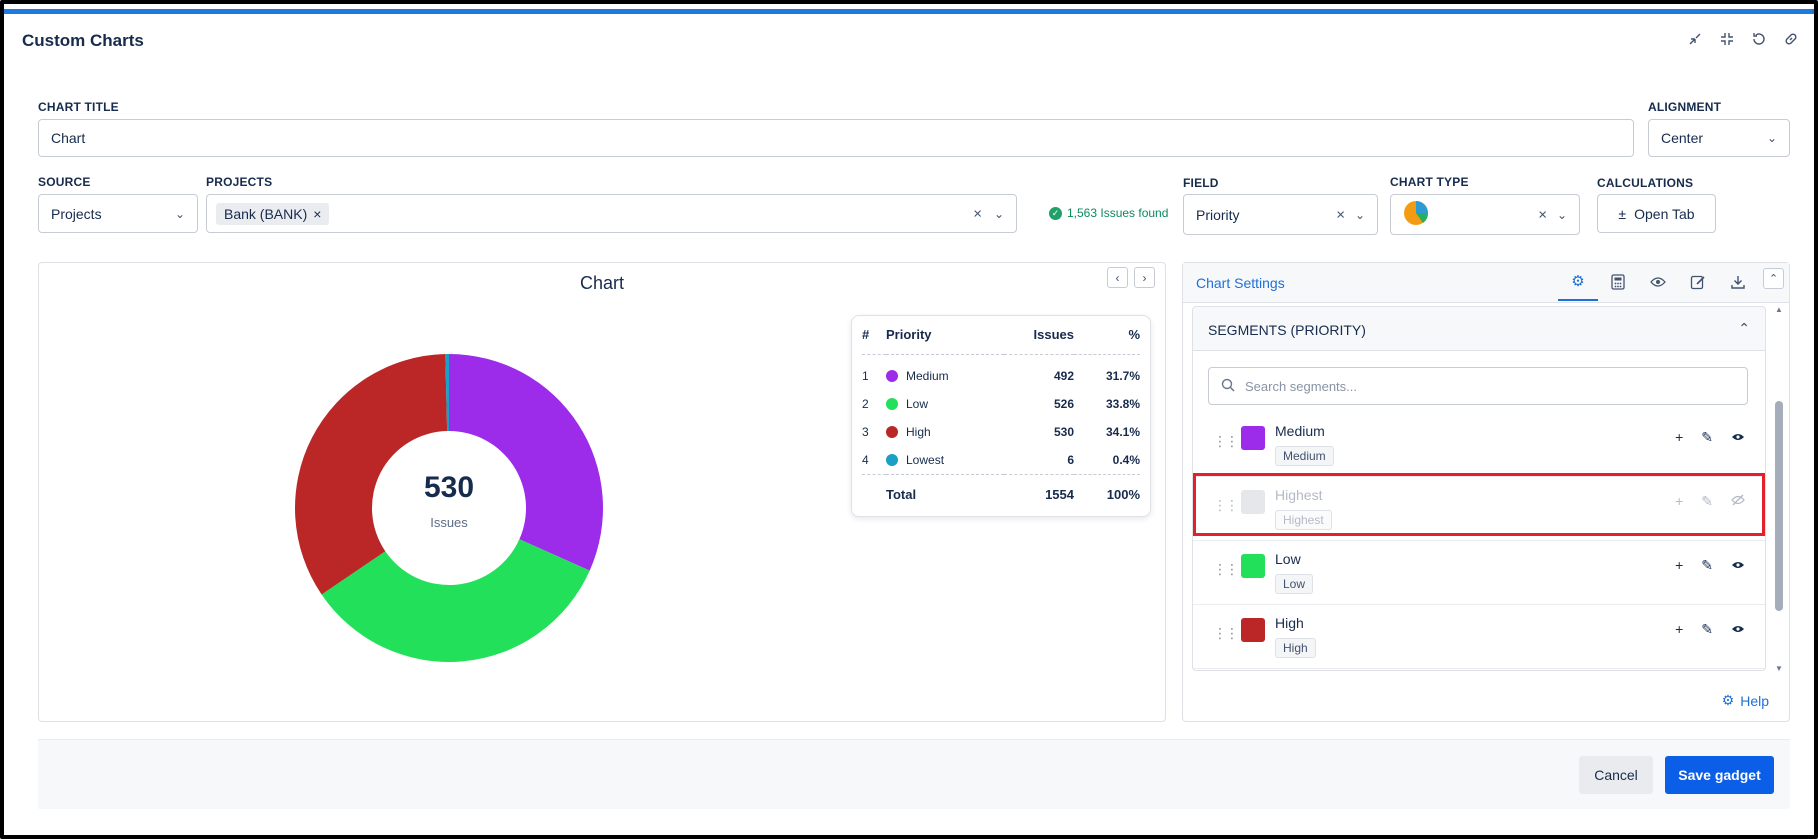 This screenshot has width=1818, height=839. I want to click on legend-row: 4 Lowest 6 0.4%, so click(1001, 460).